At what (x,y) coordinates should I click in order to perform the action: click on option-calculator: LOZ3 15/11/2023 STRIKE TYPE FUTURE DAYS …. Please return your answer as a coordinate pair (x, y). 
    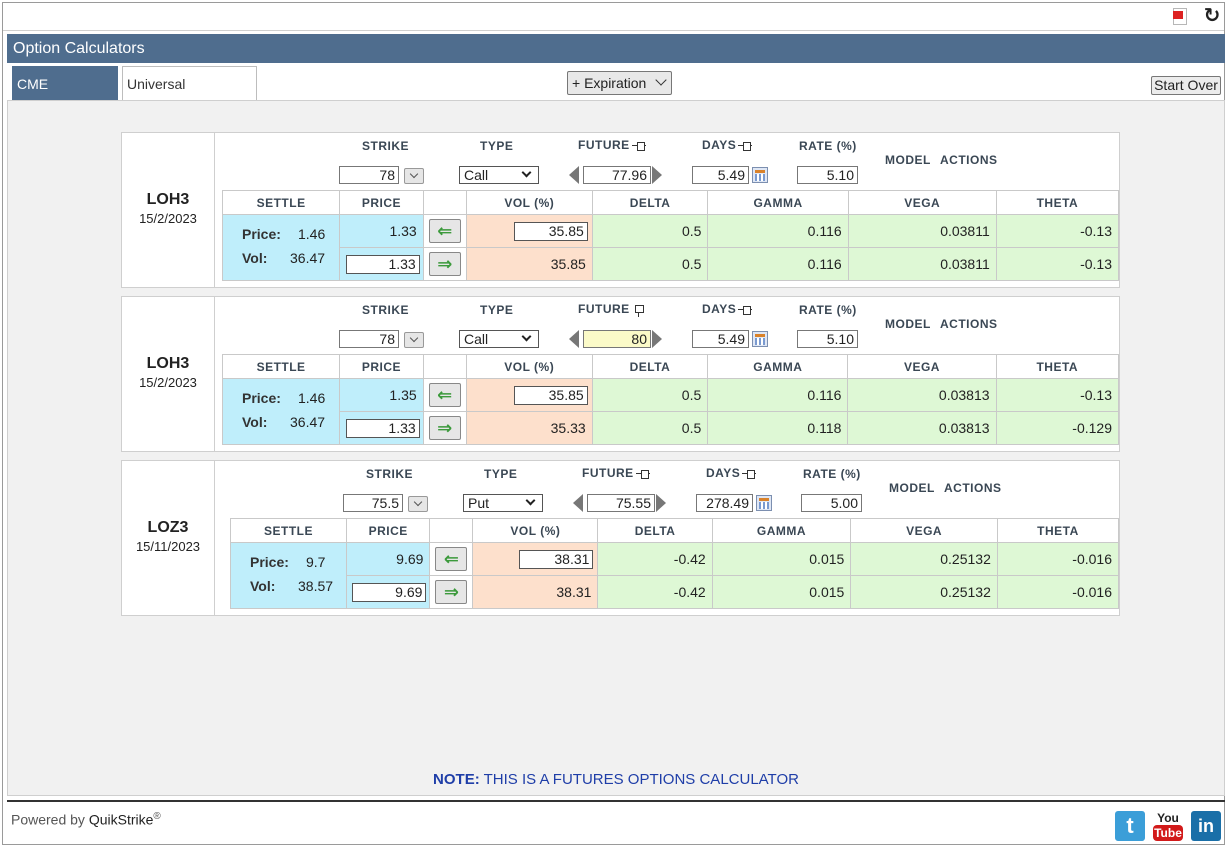
    Looking at the image, I should click on (620, 538).